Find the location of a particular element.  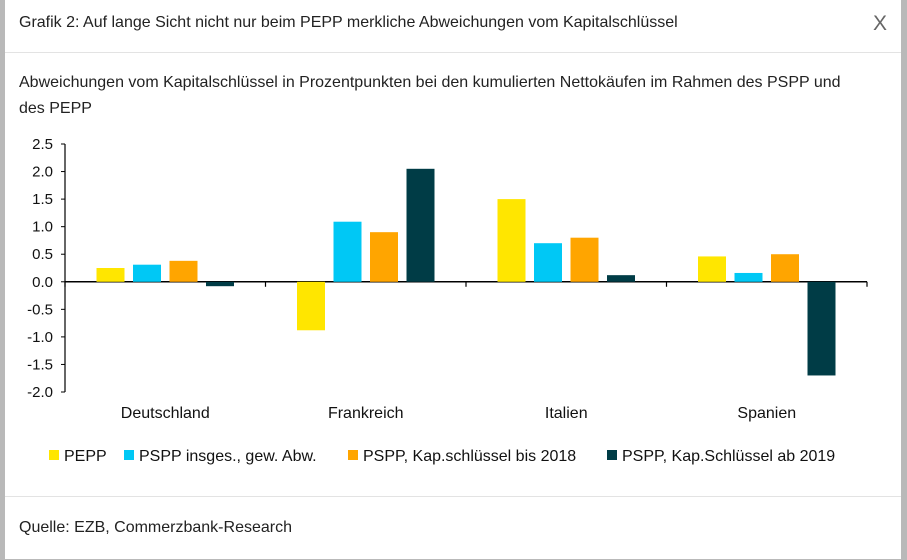

close-icon: X is located at coordinates (879, 23).